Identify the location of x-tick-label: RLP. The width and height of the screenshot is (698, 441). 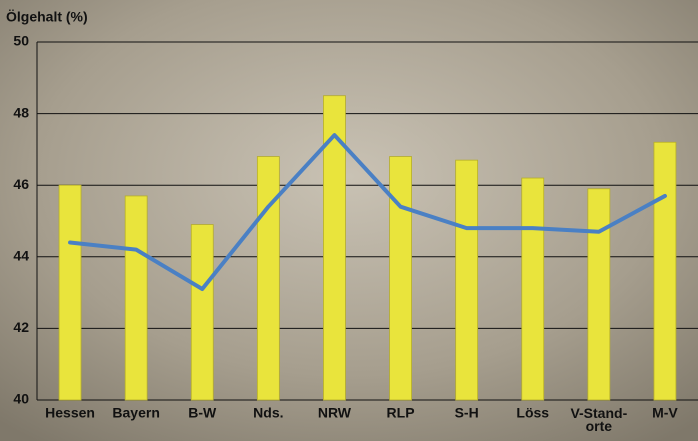
(401, 413).